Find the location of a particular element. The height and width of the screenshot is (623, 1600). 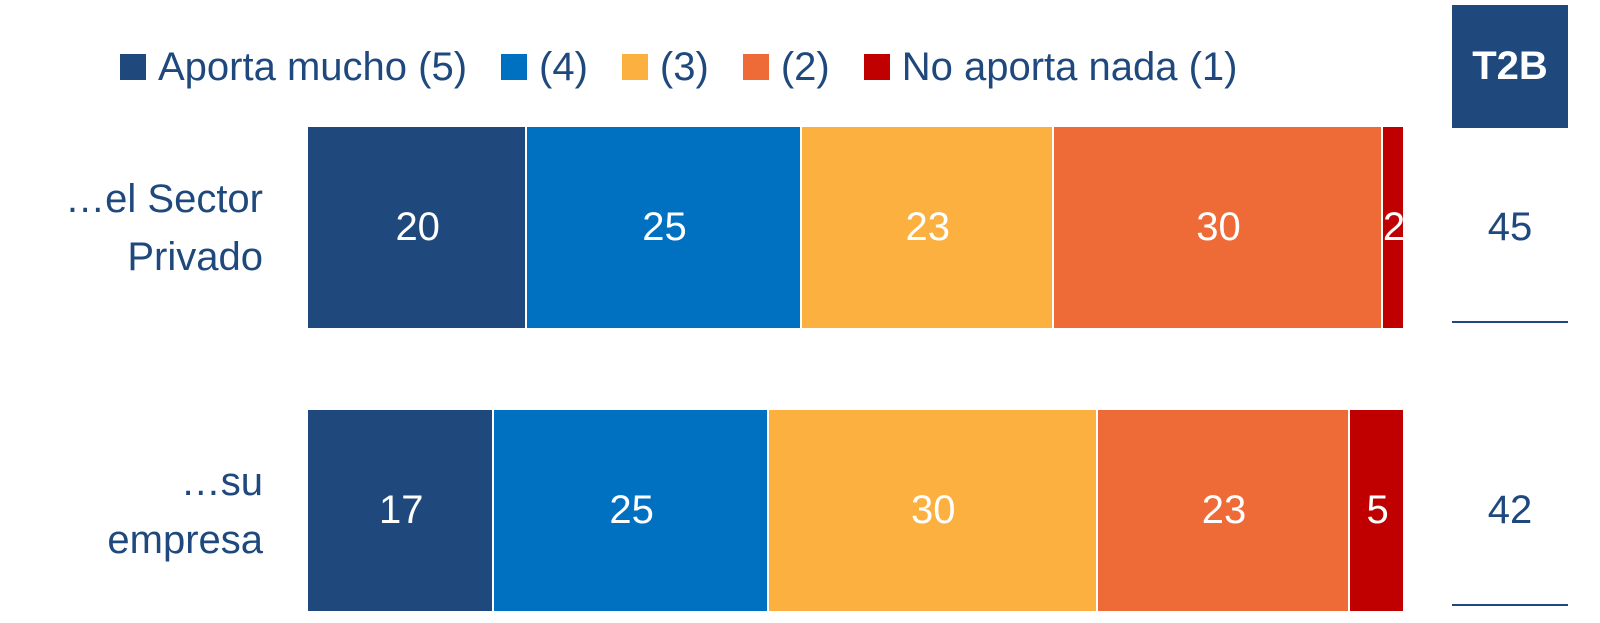

data-label: 5 is located at coordinates (1377, 510).